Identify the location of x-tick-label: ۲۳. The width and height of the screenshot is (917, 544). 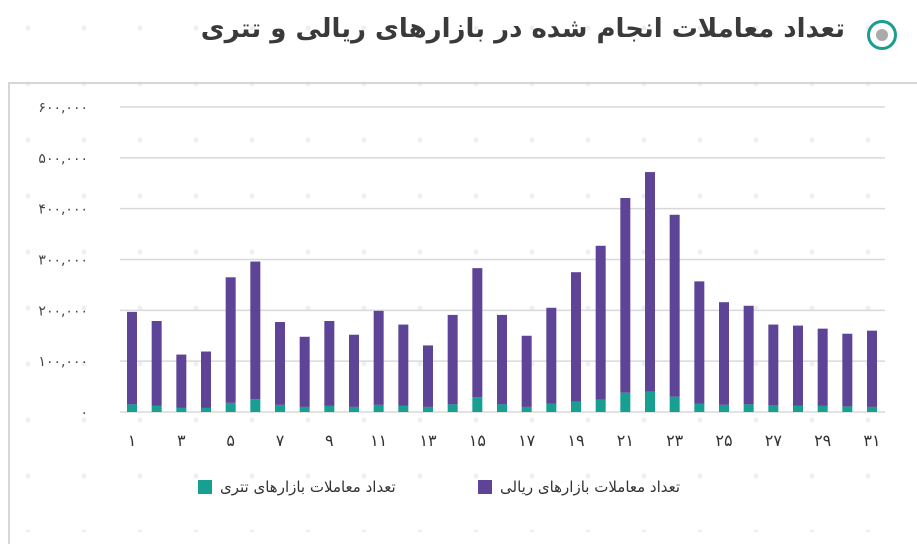
(675, 440).